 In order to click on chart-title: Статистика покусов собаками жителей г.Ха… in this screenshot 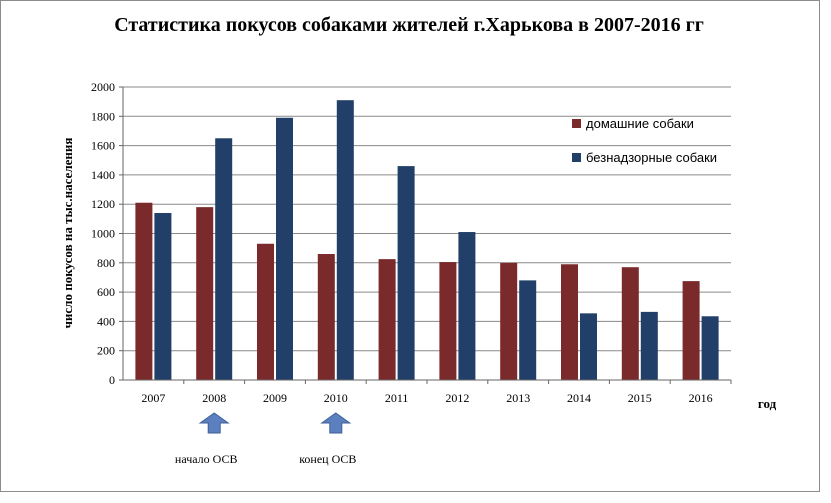, I will do `click(409, 25)`.